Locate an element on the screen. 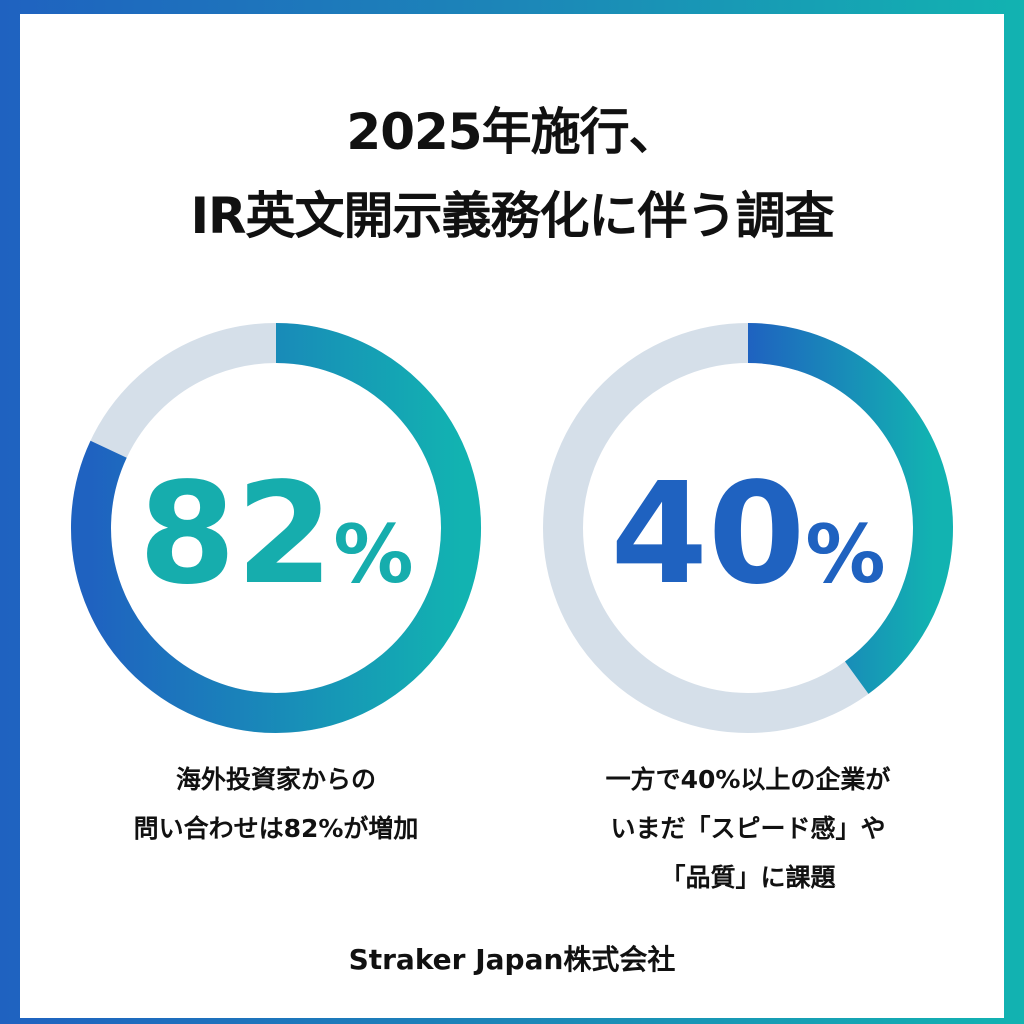  title-line-1: 2025年施行、 is located at coordinates (512, 132).